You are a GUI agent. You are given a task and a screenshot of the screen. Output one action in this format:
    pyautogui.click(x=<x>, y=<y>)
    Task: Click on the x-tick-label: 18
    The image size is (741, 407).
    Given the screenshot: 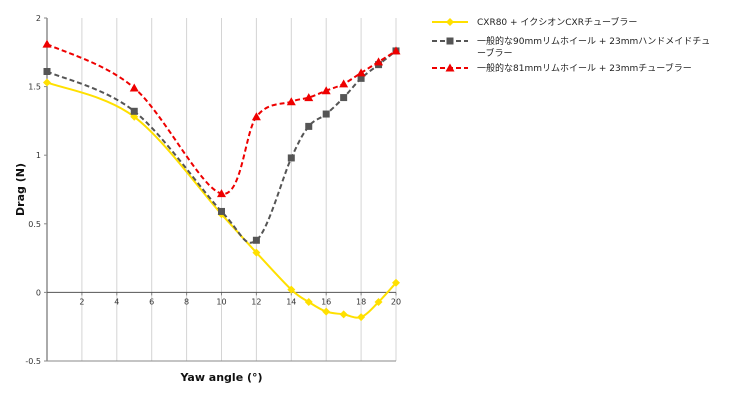 What is the action you would take?
    pyautogui.click(x=361, y=301)
    